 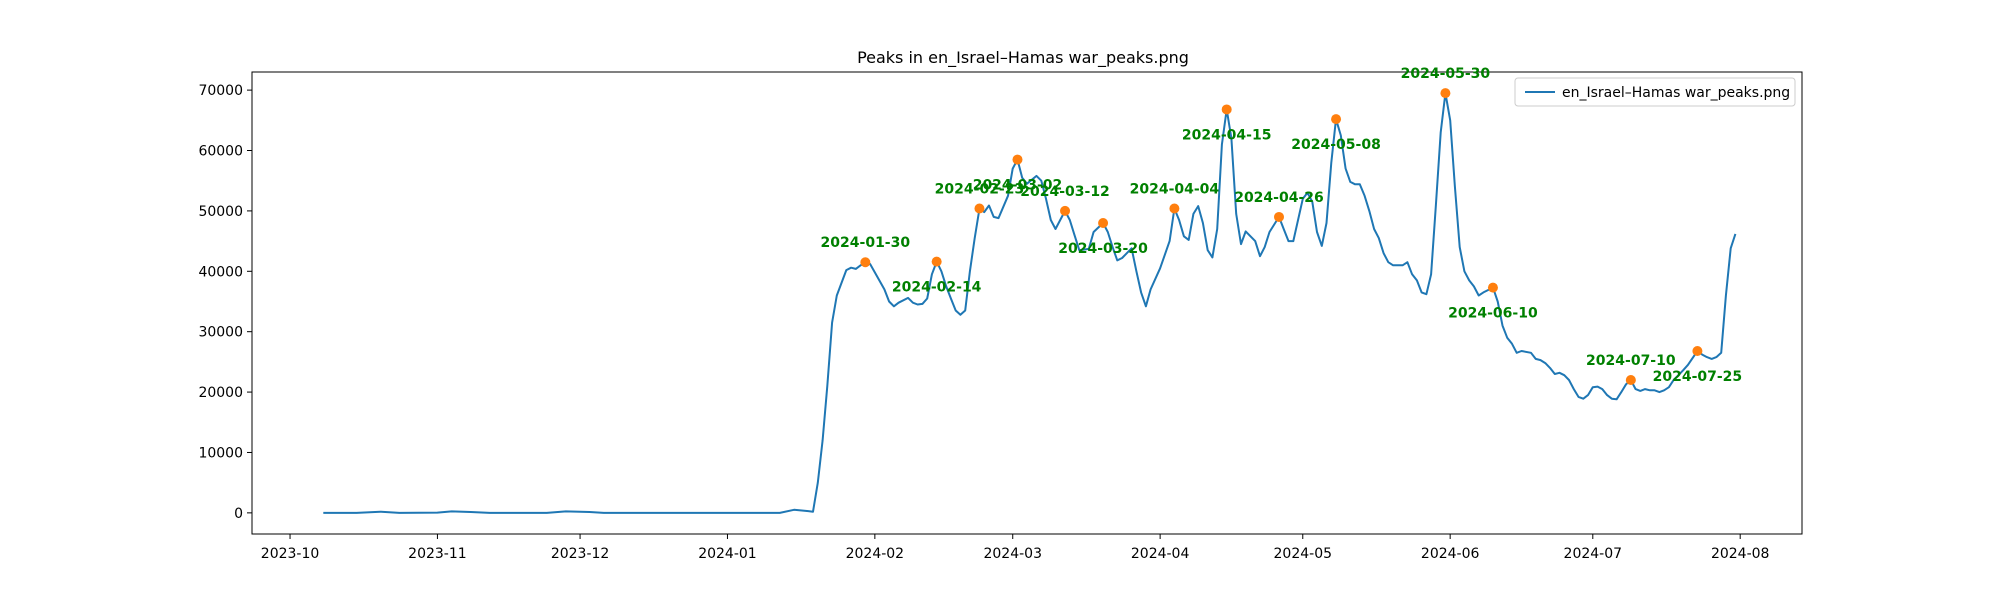 What do you see at coordinates (220, 453) in the screenshot?
I see `y-tick-label: 10000` at bounding box center [220, 453].